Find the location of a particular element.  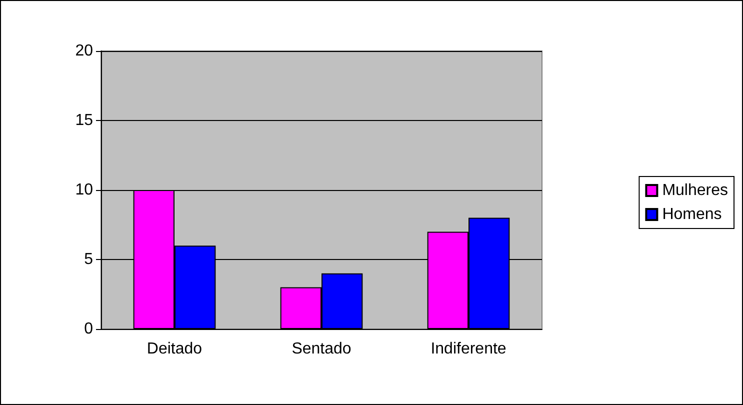

legend-label: Homens is located at coordinates (692, 214).